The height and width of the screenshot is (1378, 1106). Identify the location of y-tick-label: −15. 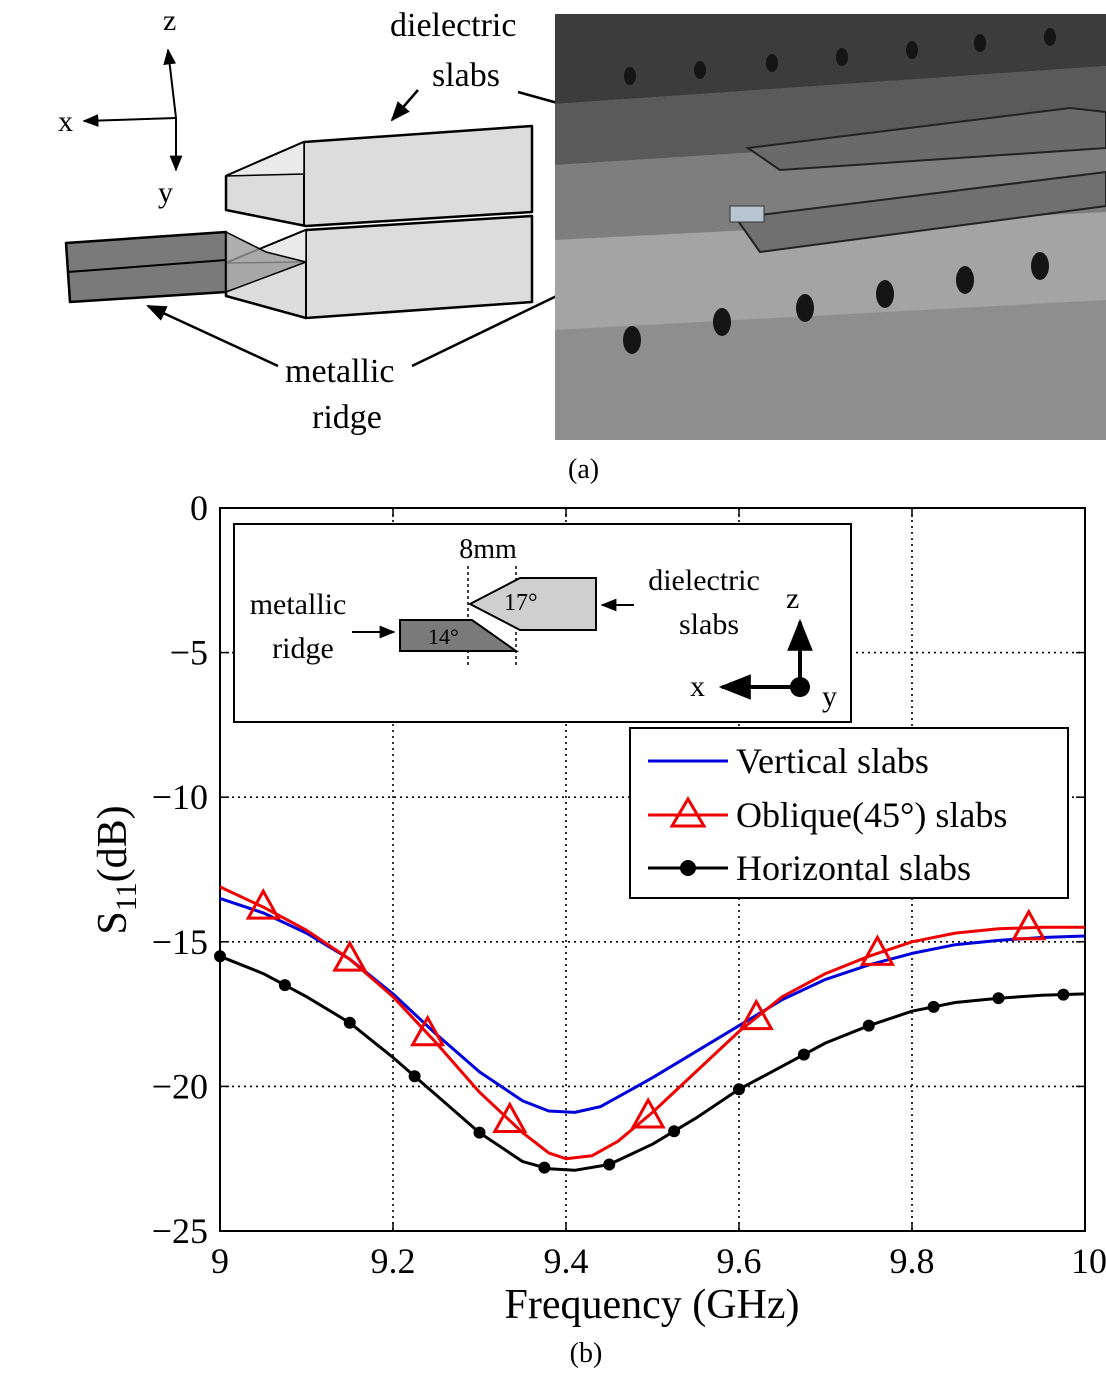
(180, 942).